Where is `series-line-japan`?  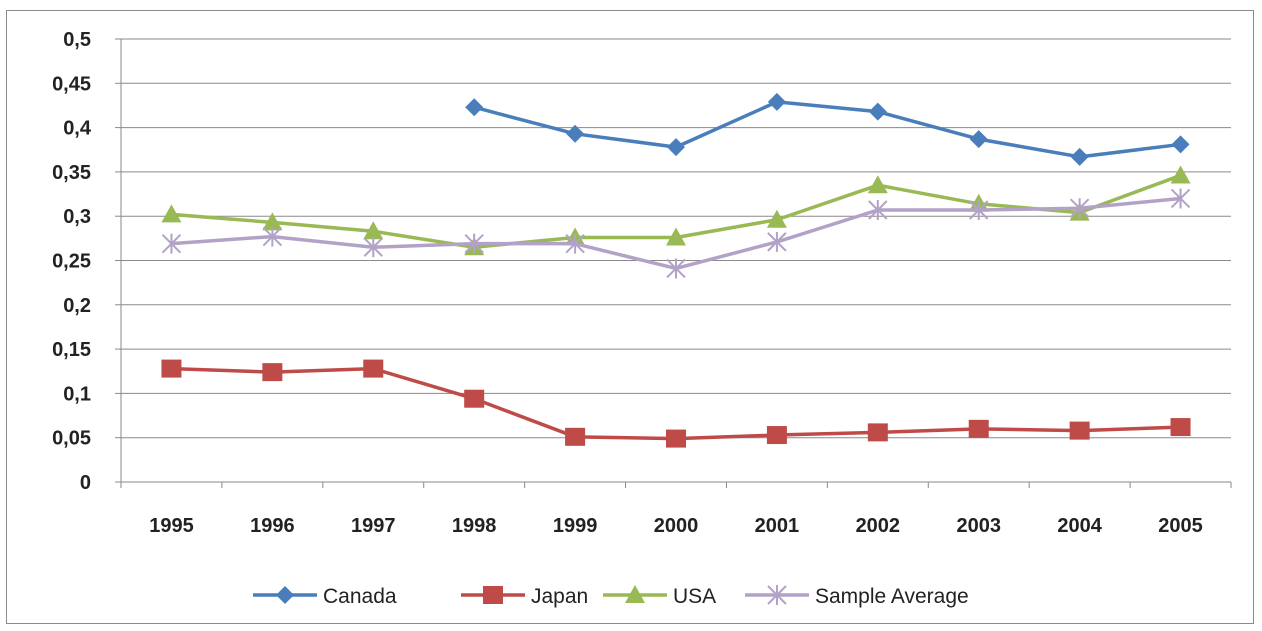
series-line-japan is located at coordinates (676, 403).